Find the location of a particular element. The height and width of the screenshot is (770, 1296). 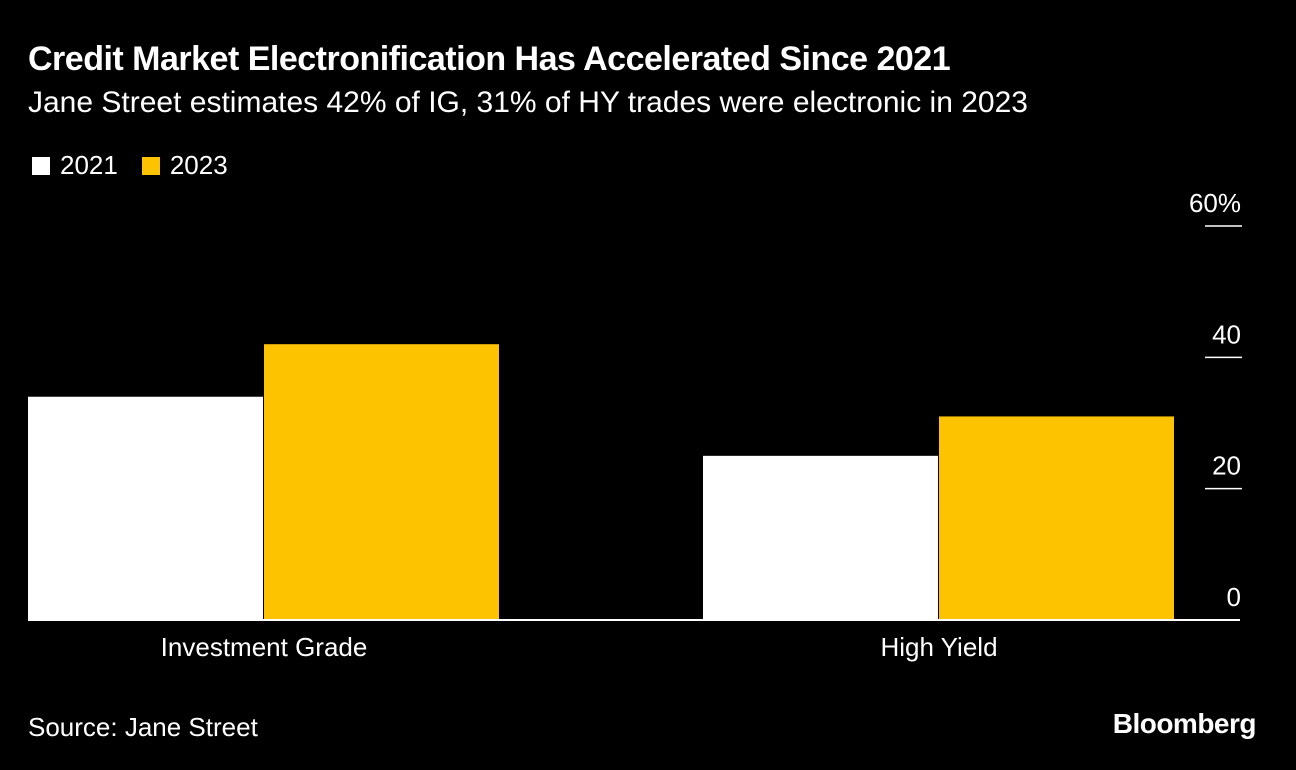

legend-item-2023: 2023 is located at coordinates (184, 165).